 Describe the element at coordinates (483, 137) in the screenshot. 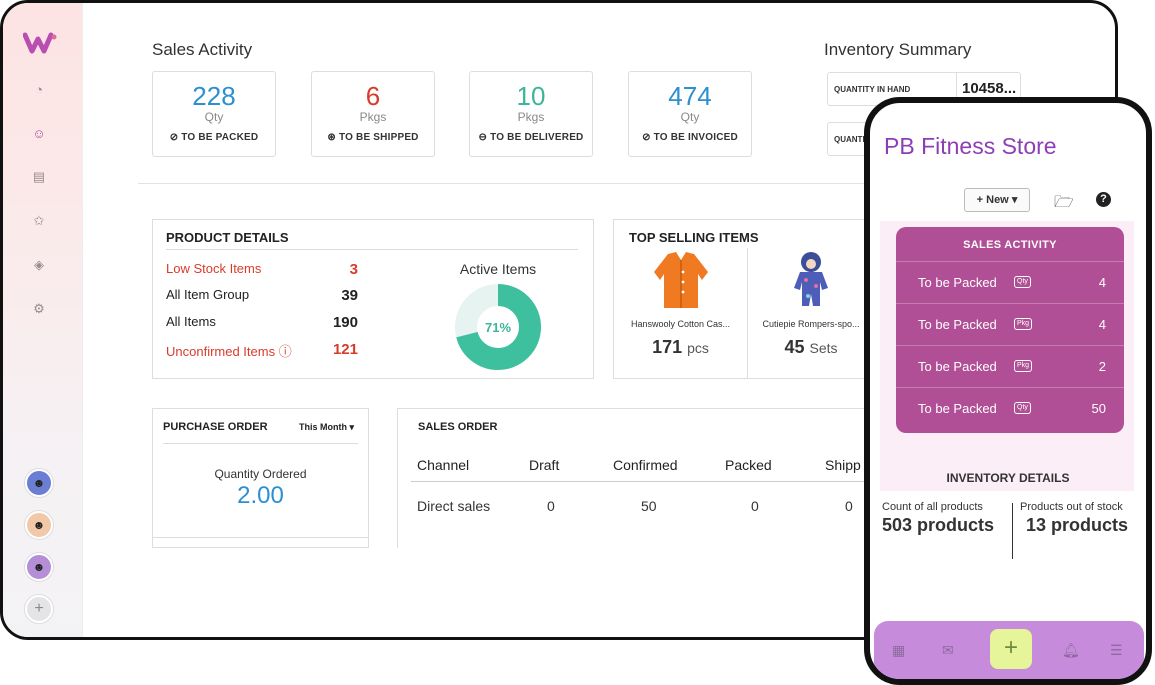

I see `delivery-icon: ⊖` at that location.